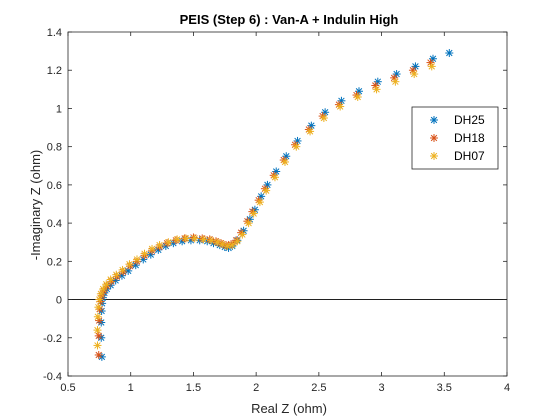 Image resolution: width=560 pixels, height=420 pixels. What do you see at coordinates (59, 109) in the screenshot?
I see `y-tick-label: 1` at bounding box center [59, 109].